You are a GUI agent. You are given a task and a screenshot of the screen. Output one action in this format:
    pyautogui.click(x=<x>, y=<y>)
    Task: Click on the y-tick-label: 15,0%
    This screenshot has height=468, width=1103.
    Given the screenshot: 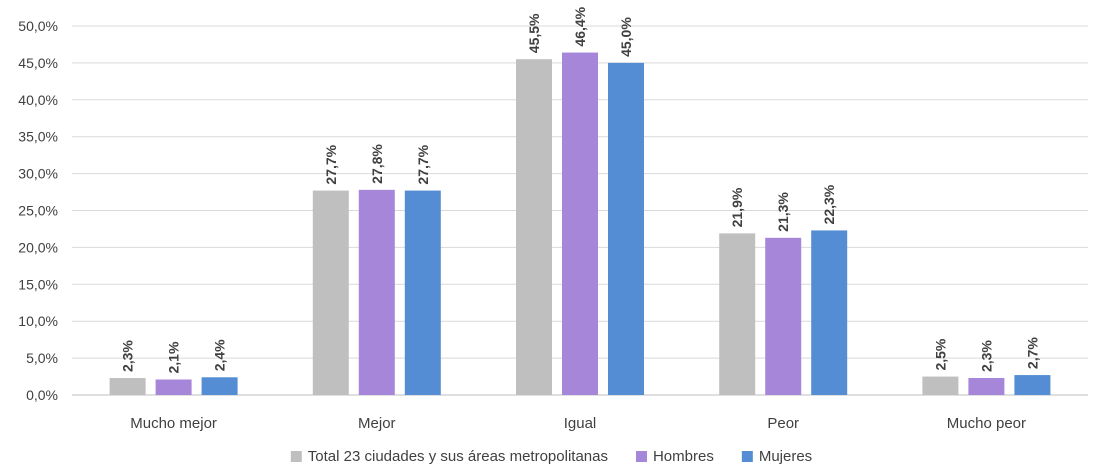 What is the action you would take?
    pyautogui.click(x=38, y=284)
    